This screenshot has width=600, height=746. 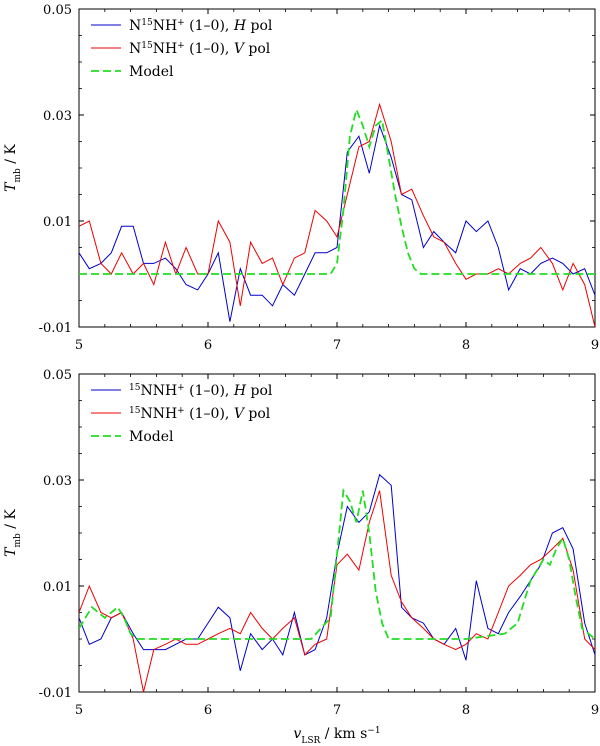 I want to click on panel-top-xtick-label: 8, so click(x=466, y=345).